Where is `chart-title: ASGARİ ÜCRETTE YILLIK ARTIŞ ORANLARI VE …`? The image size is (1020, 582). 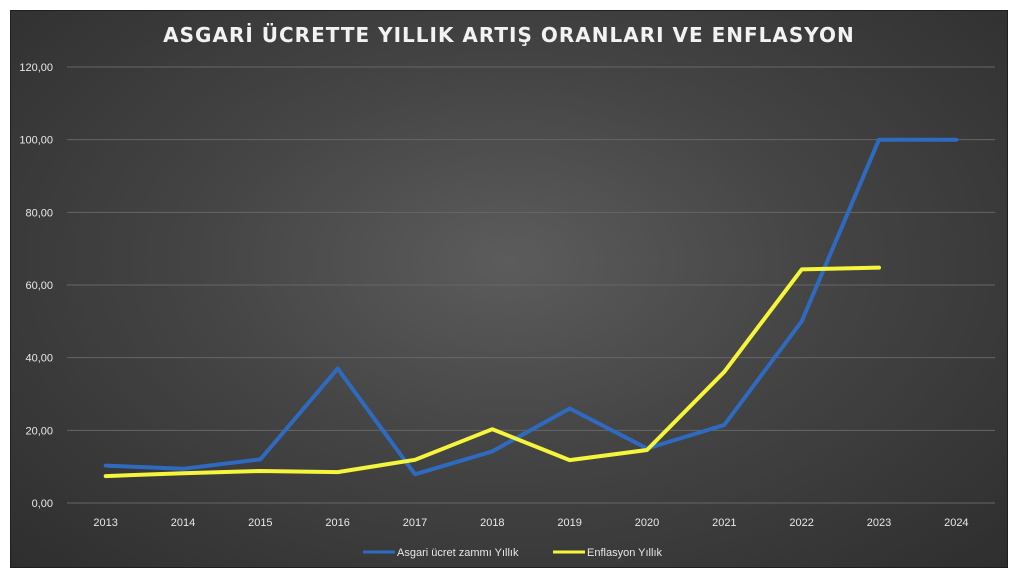 chart-title: ASGARİ ÜCRETTE YILLIK ARTIŞ ORANLARI VE … is located at coordinates (509, 35).